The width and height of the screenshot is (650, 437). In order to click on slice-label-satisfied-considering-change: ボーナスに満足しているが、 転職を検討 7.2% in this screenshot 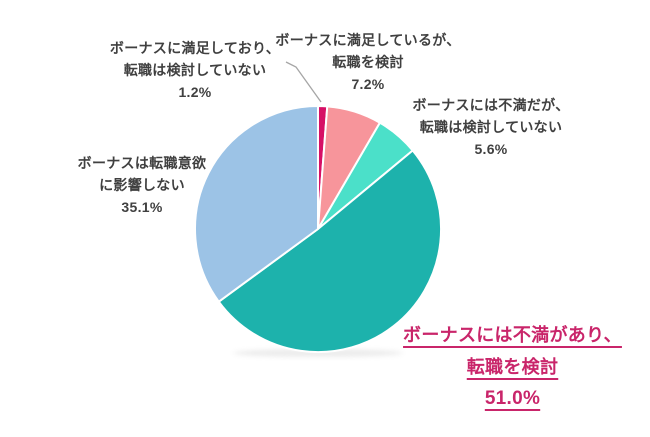, I will do `click(368, 62)`.